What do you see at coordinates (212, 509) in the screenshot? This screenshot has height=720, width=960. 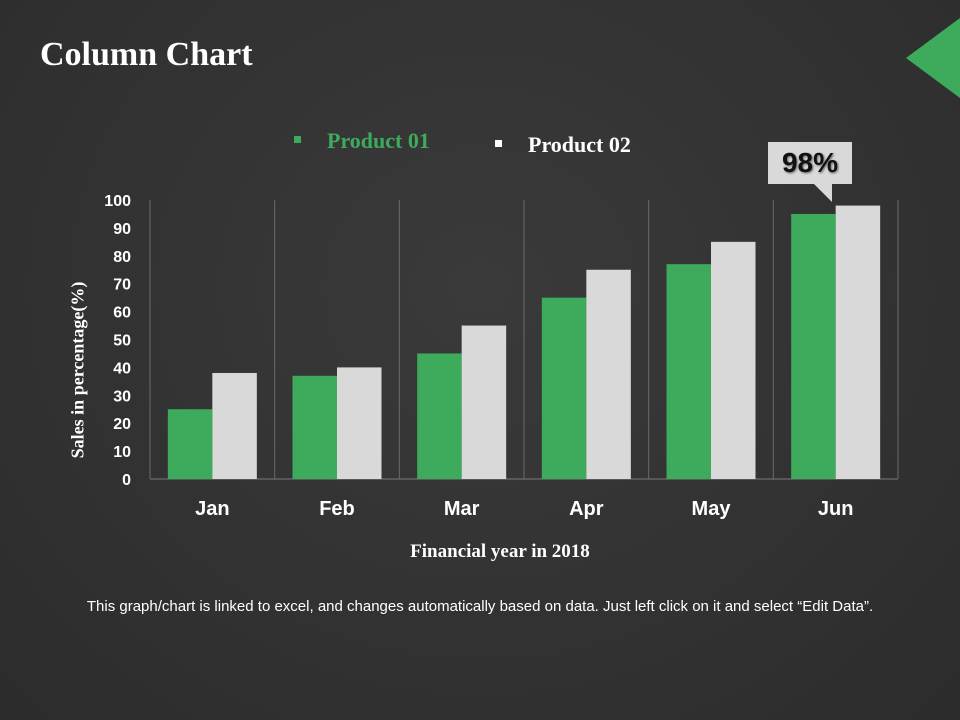 I see `x-tick-label: Jan` at bounding box center [212, 509].